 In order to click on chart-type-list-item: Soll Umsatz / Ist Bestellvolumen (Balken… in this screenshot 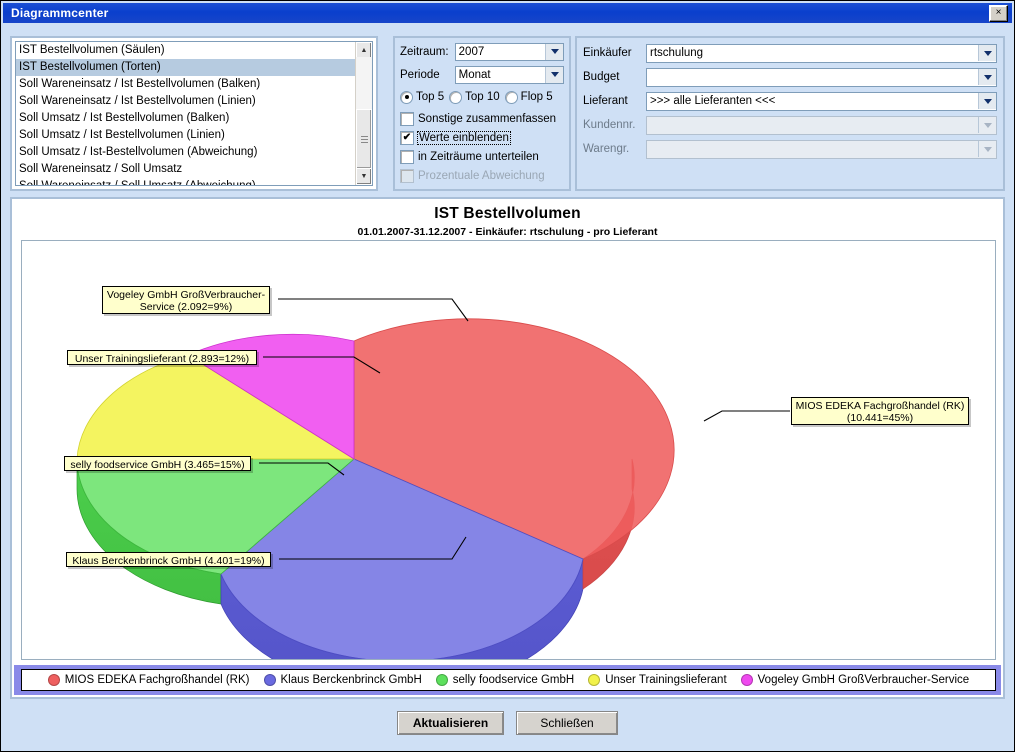, I will do `click(124, 118)`.